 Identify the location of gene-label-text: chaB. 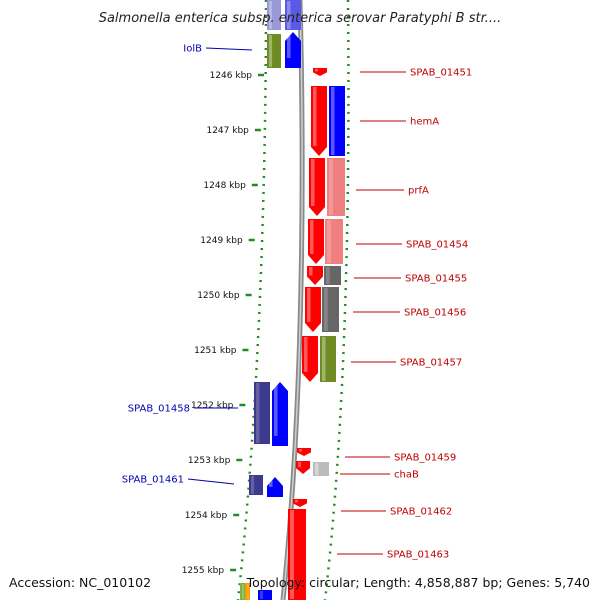
(406, 475).